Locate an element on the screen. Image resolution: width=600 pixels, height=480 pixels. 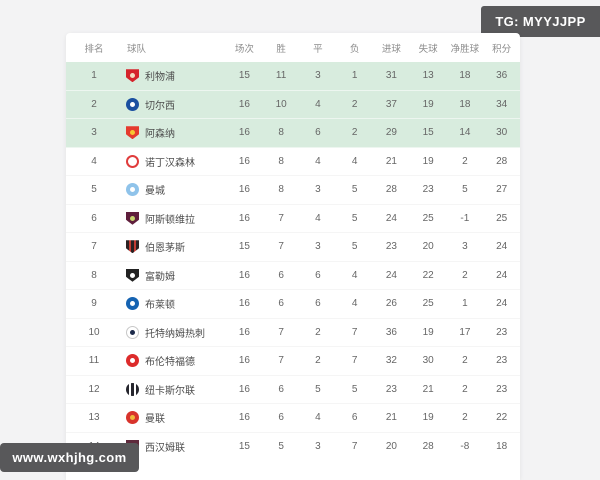
team-name: 利物浦 is located at coordinates (160, 78).